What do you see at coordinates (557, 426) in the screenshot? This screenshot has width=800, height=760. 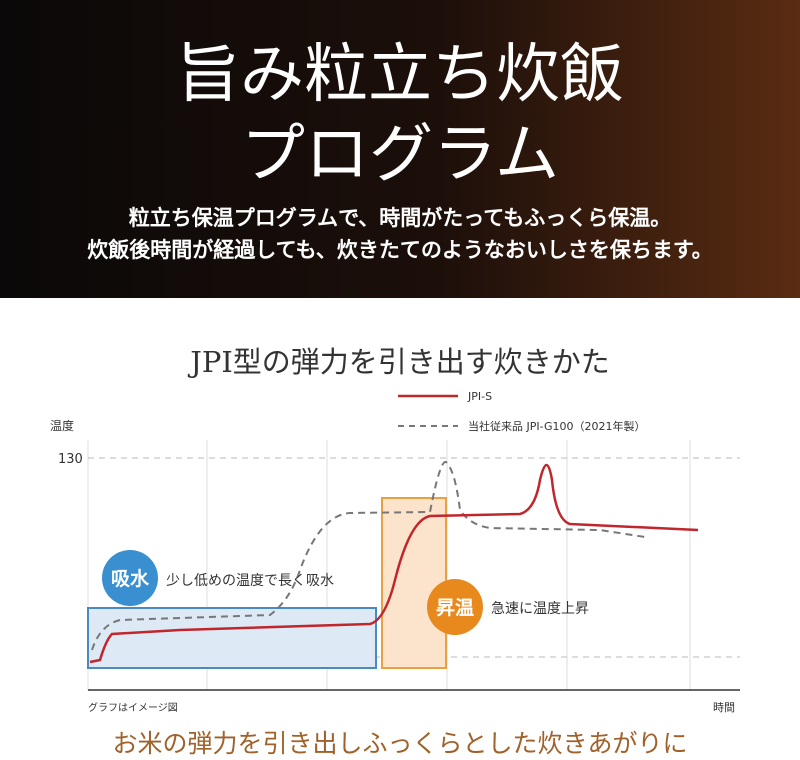 I see `legend-label: 当社従来品 JPI-G100（2021年製）` at bounding box center [557, 426].